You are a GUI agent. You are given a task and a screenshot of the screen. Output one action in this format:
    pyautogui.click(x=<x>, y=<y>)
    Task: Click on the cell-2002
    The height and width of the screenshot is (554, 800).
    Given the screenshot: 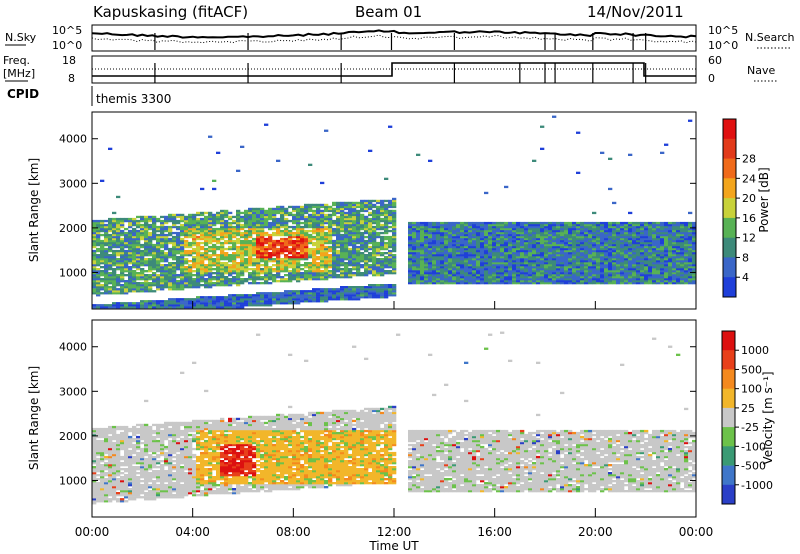 What is the action you would take?
    pyautogui.click(x=302, y=247)
    